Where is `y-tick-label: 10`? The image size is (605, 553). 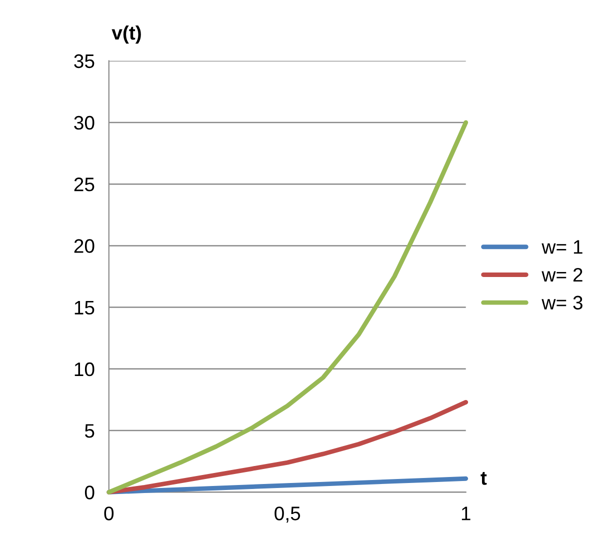 y-tick-label: 10 is located at coordinates (84, 369).